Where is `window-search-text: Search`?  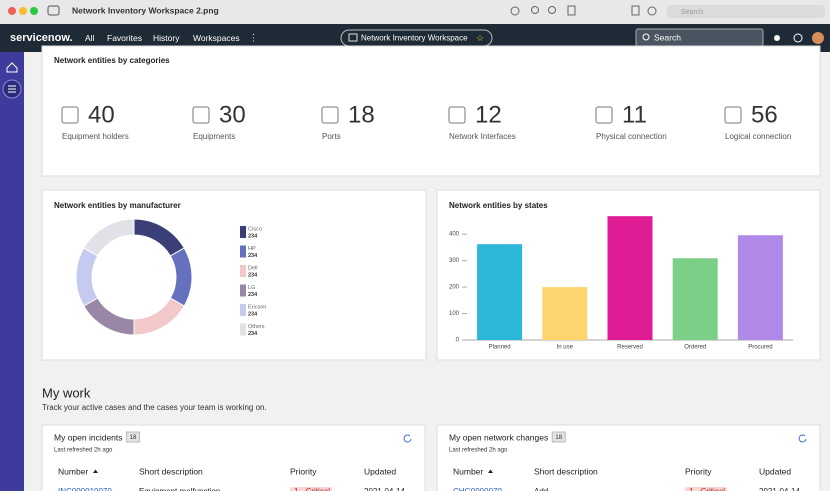 window-search-text: Search is located at coordinates (692, 12).